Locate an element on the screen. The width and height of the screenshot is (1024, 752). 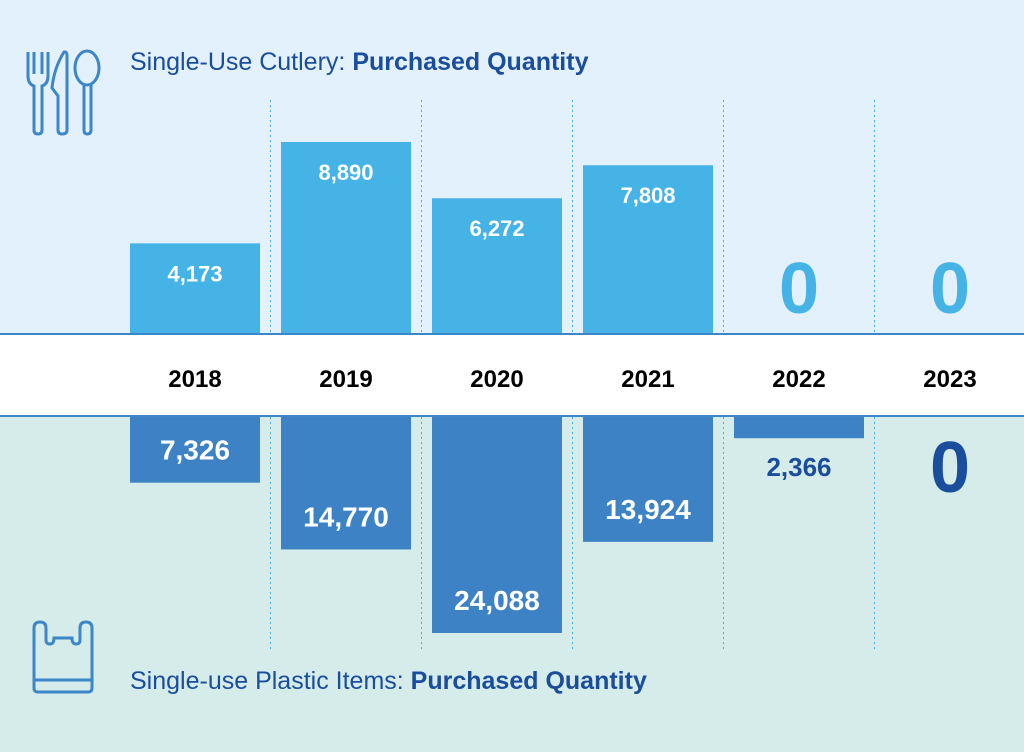
cutlery-value-label: 4,173 is located at coordinates (194, 273).